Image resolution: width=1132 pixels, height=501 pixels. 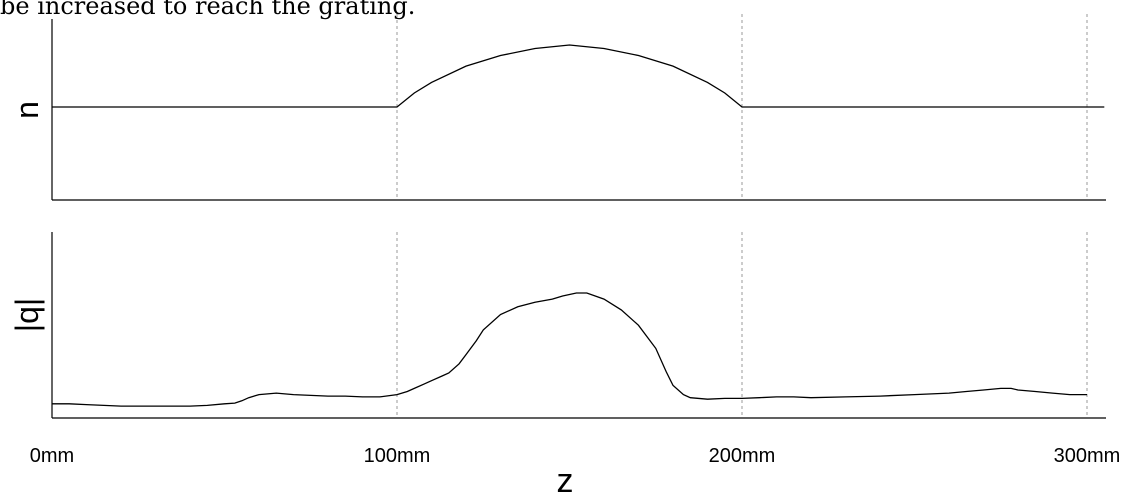 What do you see at coordinates (578, 76) in the screenshot?
I see `n-profile-line` at bounding box center [578, 76].